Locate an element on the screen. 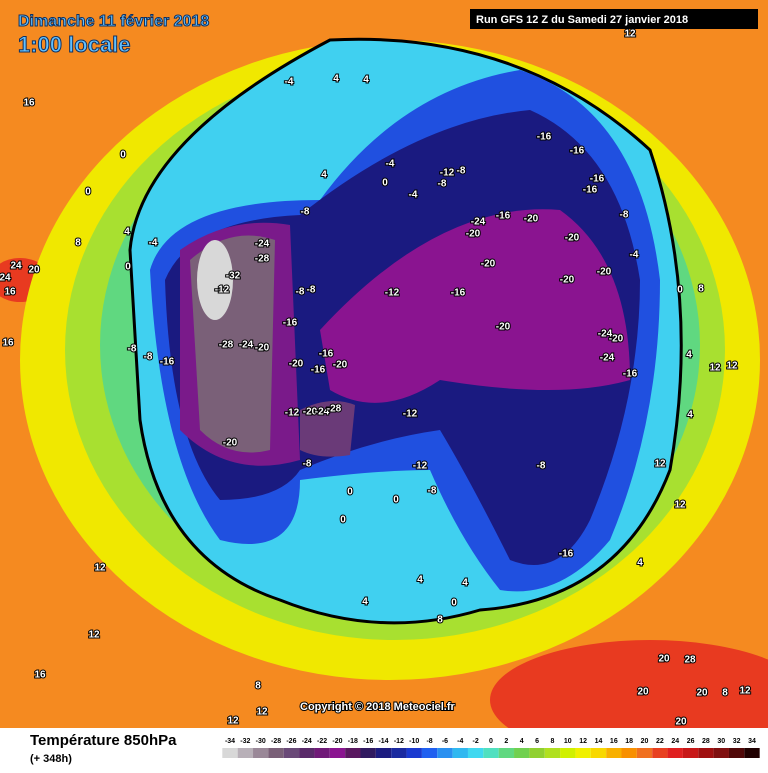 The height and width of the screenshot is (773, 768). contour-label: 24 is located at coordinates (16, 266).